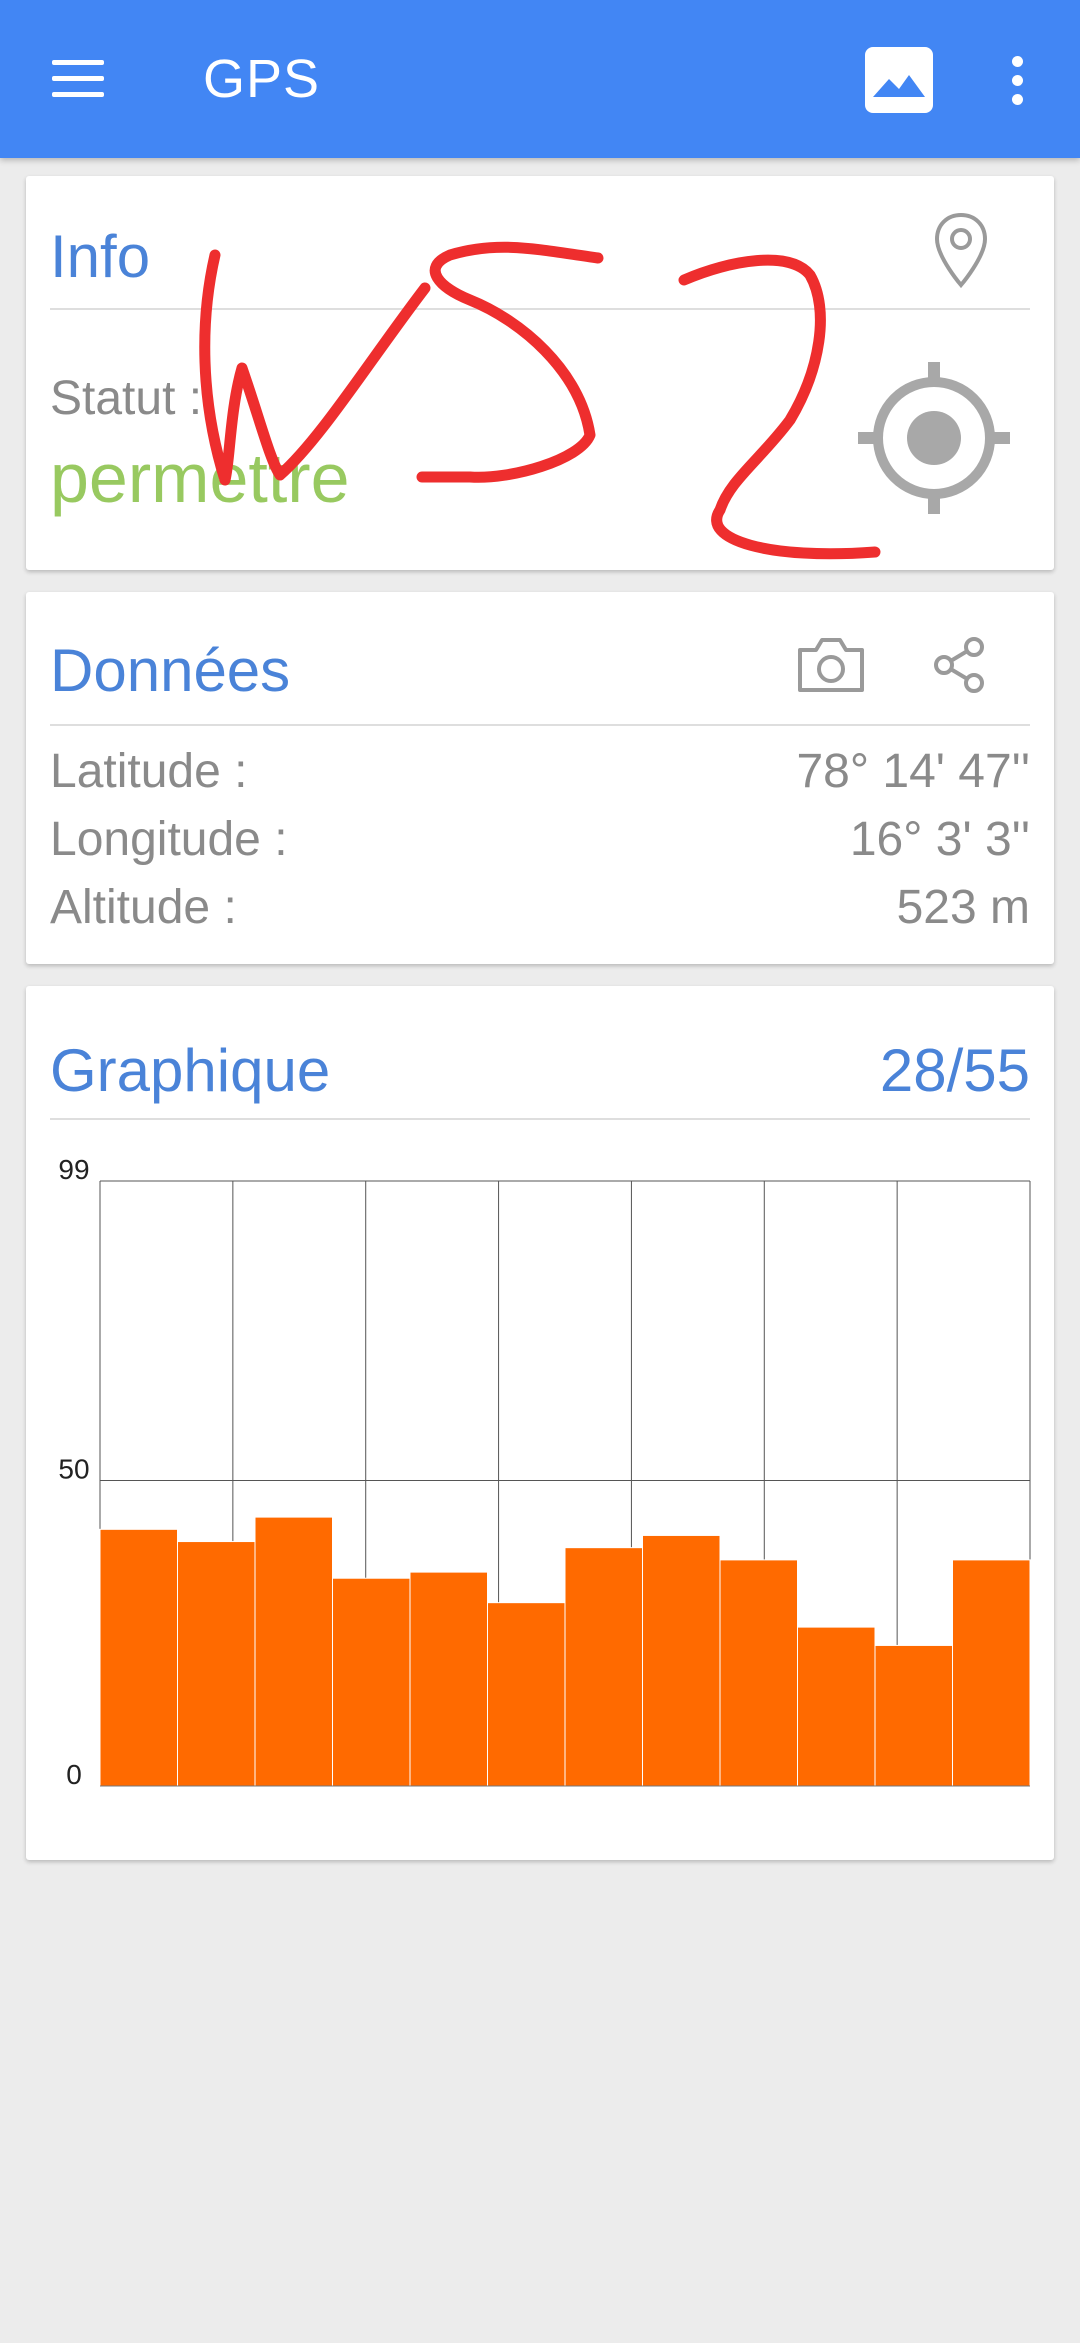 The width and height of the screenshot is (1080, 2343). What do you see at coordinates (959, 665) in the screenshot?
I see `share-icon` at bounding box center [959, 665].